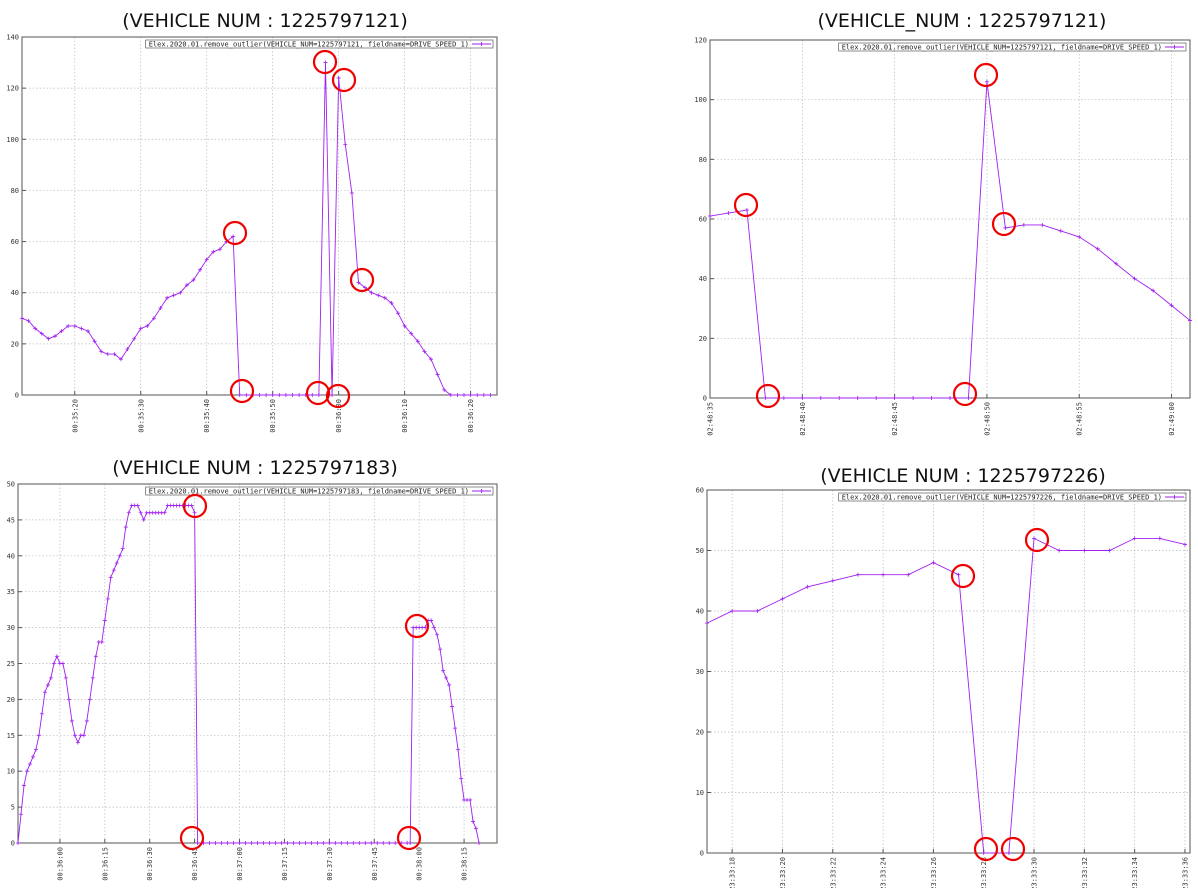  I want to click on y-tick-label: 40, so click(15, 293).